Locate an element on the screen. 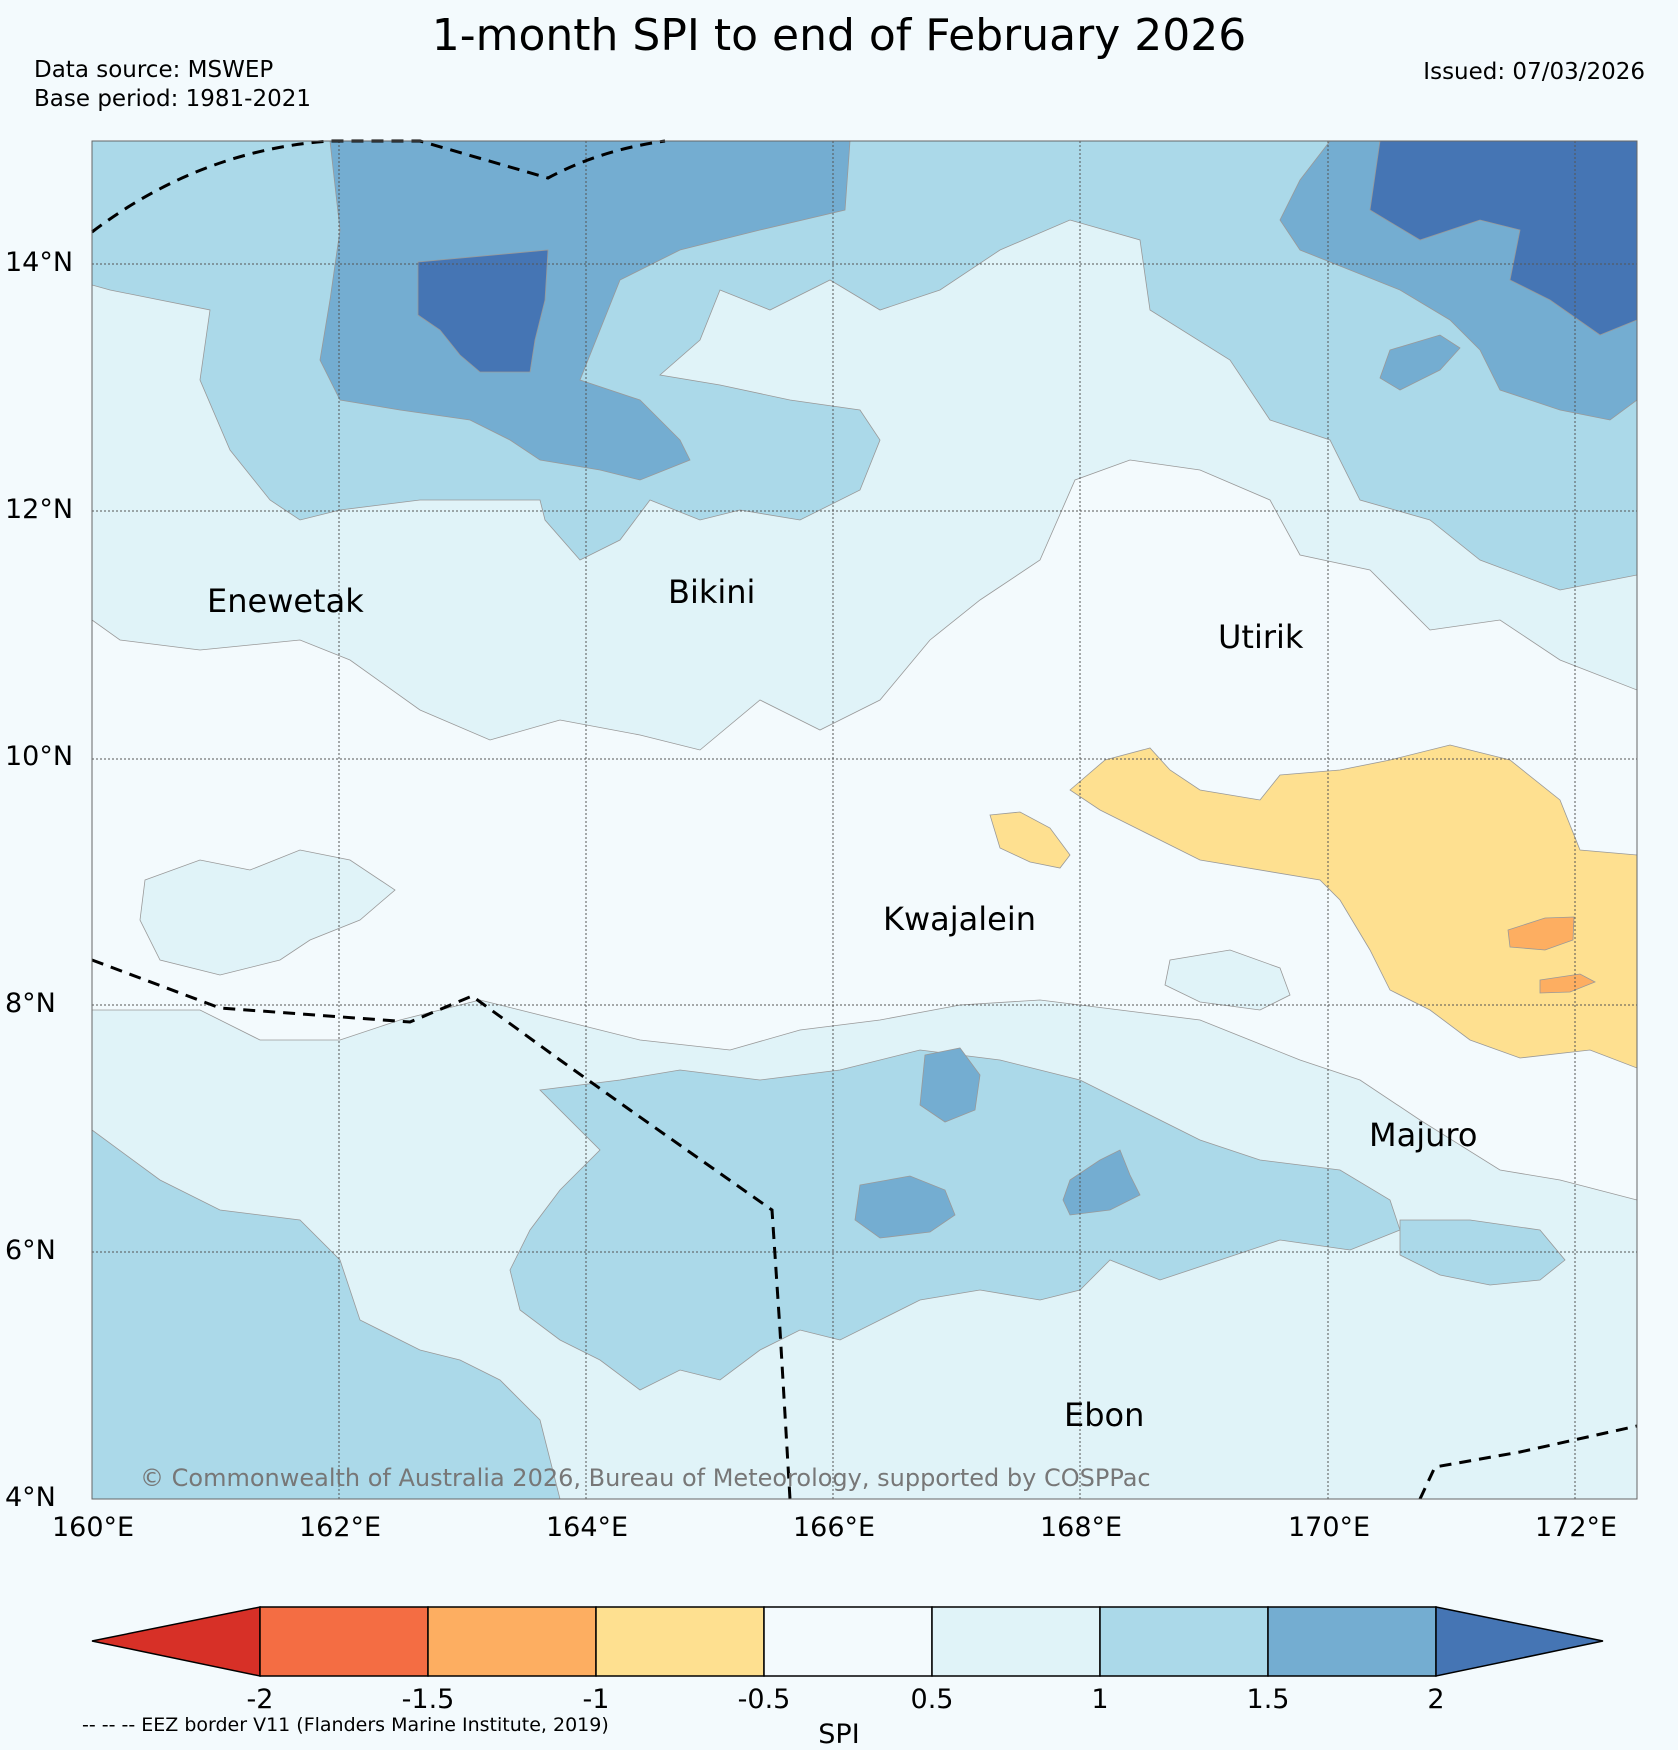 The image size is (1678, 1750). map-title: 1-month SPI to end of February 2026 is located at coordinates (839, 35).